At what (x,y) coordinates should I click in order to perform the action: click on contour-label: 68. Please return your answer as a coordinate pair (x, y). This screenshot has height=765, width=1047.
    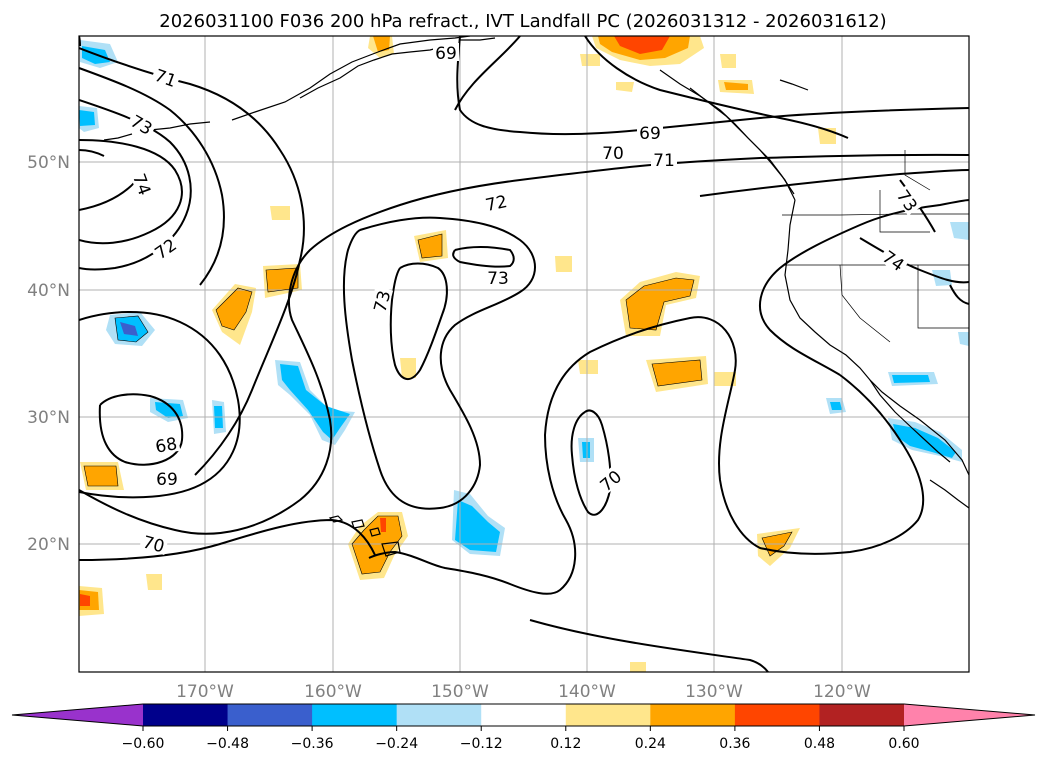
    Looking at the image, I should click on (166, 445).